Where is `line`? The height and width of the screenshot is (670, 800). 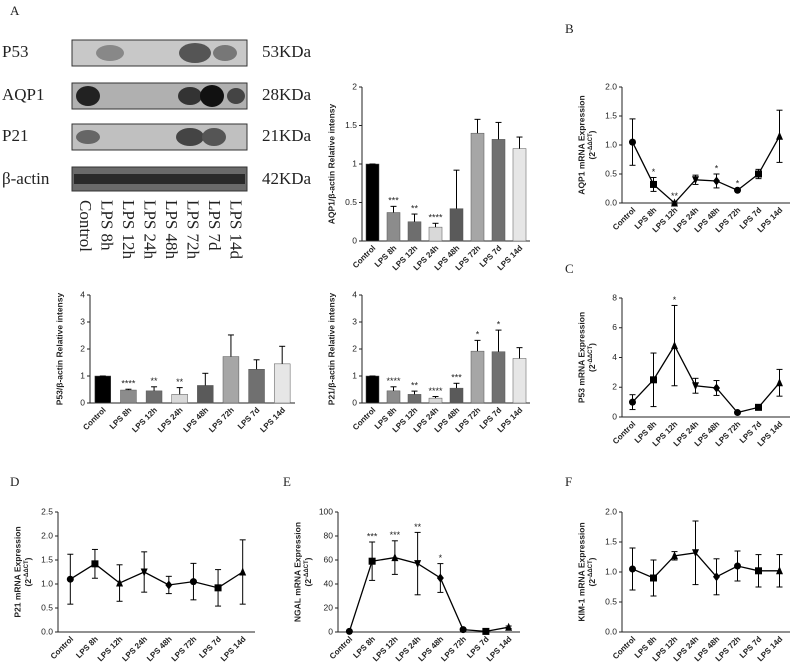
line is located at coordinates (428, 594).